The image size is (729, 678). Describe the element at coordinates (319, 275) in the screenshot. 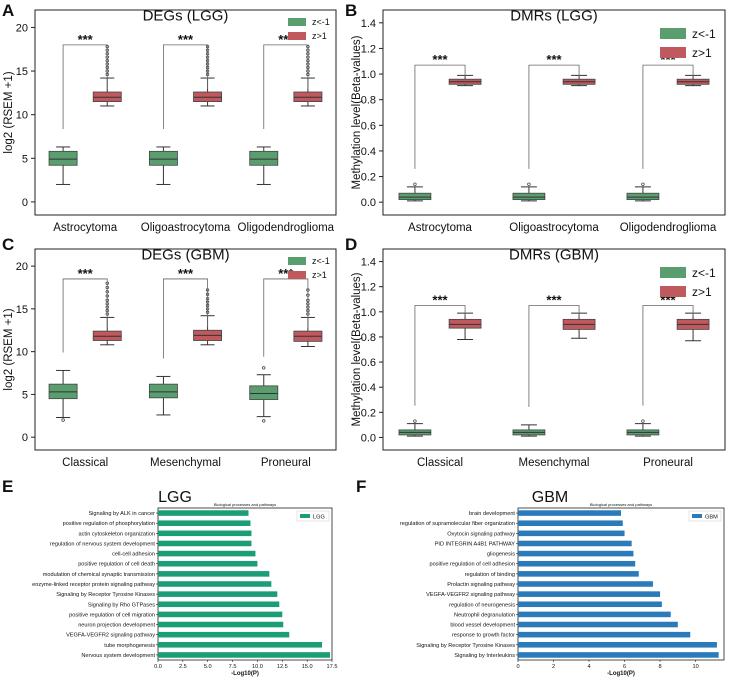

I see `legend-label-pC-1: z>1` at that location.